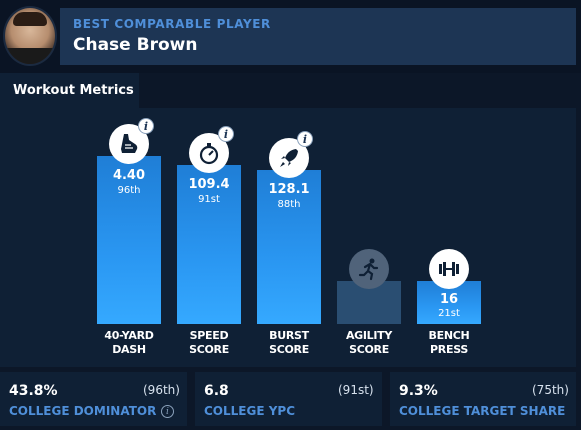 This screenshot has height=430, width=581. What do you see at coordinates (209, 184) in the screenshot?
I see `metric-value: 109.4` at bounding box center [209, 184].